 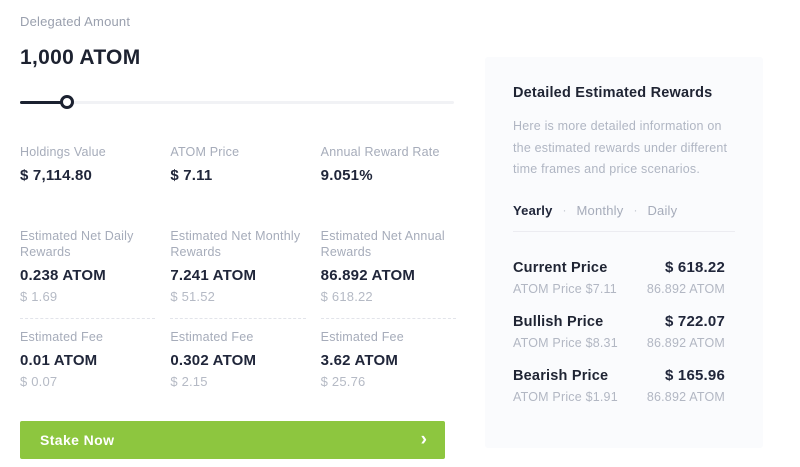 What do you see at coordinates (662, 210) in the screenshot?
I see `tab-daily: Daily` at bounding box center [662, 210].